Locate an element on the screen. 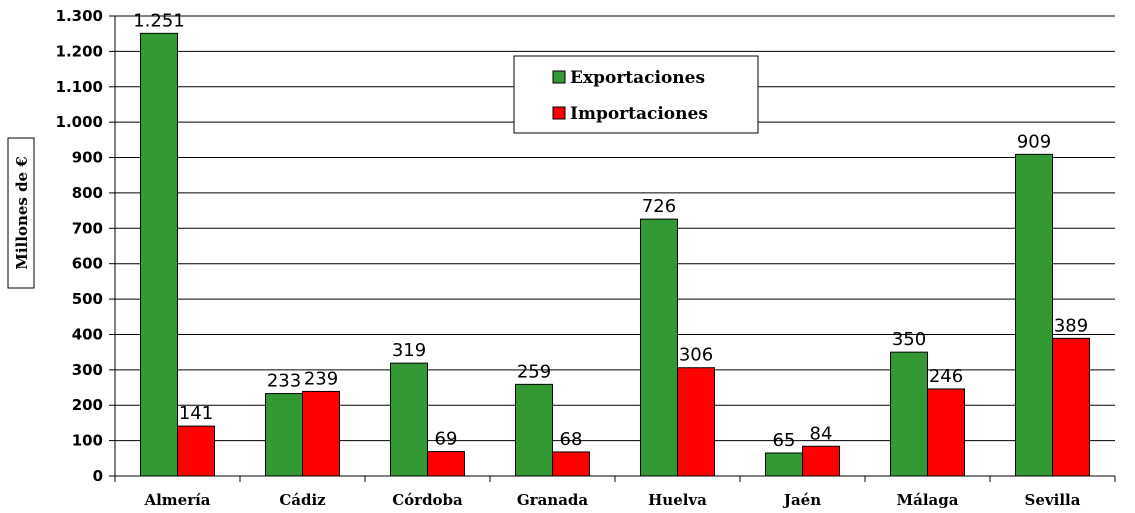  data-label: 1.251 is located at coordinates (159, 20).